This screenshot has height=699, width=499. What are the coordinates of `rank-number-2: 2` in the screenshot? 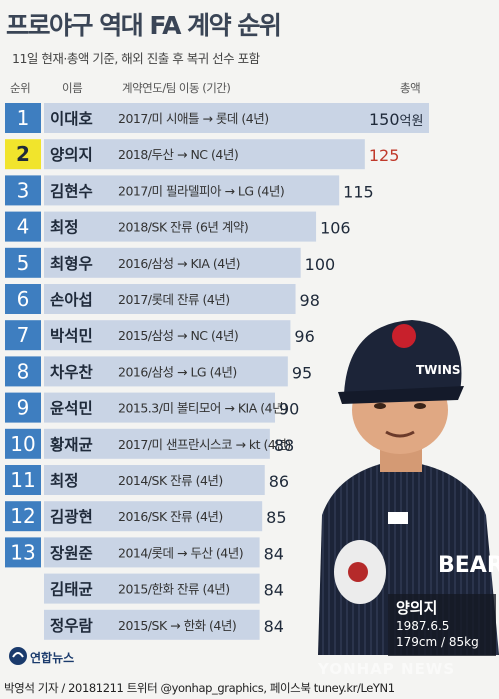 It's located at (23, 154).